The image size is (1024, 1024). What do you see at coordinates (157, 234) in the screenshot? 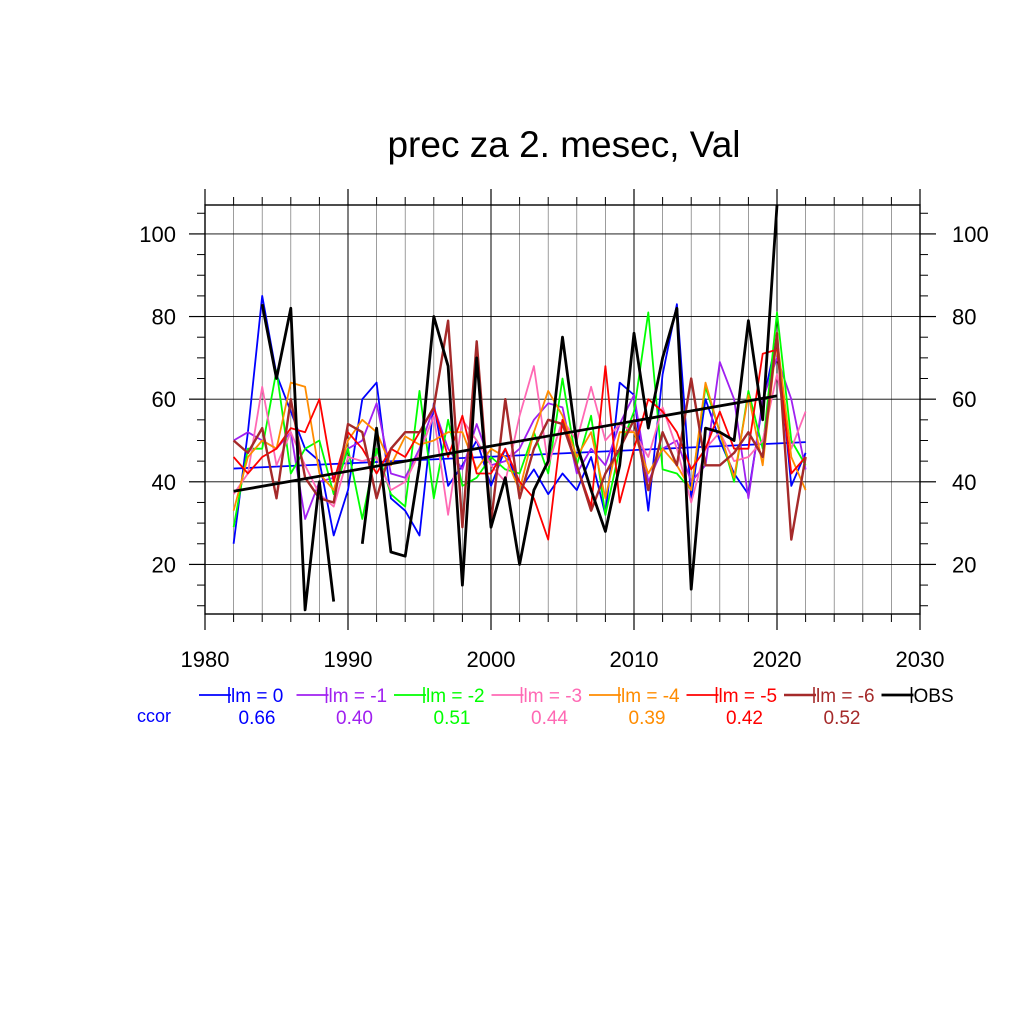
I see `y-tick-label-left: 100` at bounding box center [157, 234].